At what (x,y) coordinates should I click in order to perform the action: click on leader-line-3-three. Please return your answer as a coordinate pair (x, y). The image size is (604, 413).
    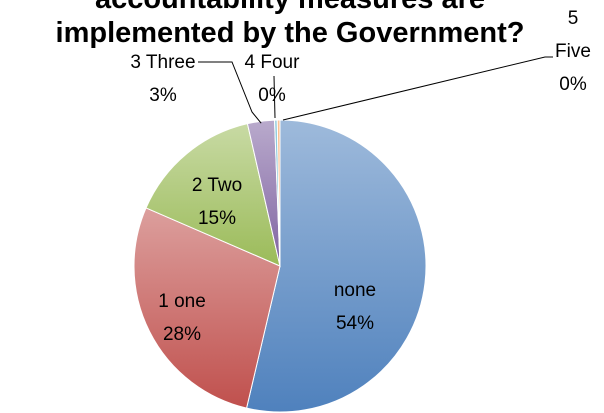
    Looking at the image, I should click on (230, 92).